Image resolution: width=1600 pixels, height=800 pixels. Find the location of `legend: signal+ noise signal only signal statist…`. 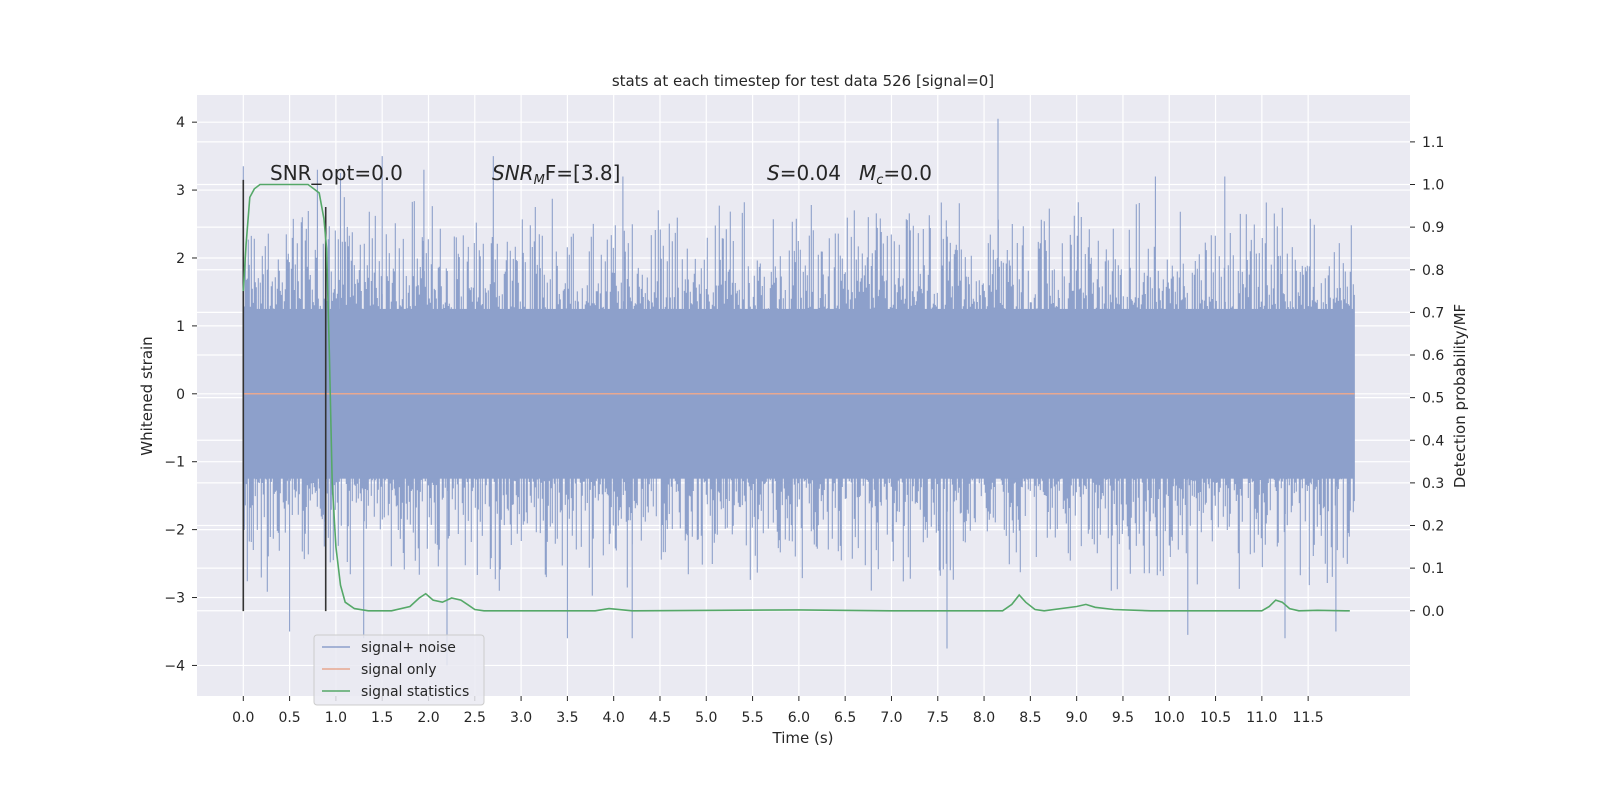

legend: signal+ noise signal only signal statist… is located at coordinates (399, 670).